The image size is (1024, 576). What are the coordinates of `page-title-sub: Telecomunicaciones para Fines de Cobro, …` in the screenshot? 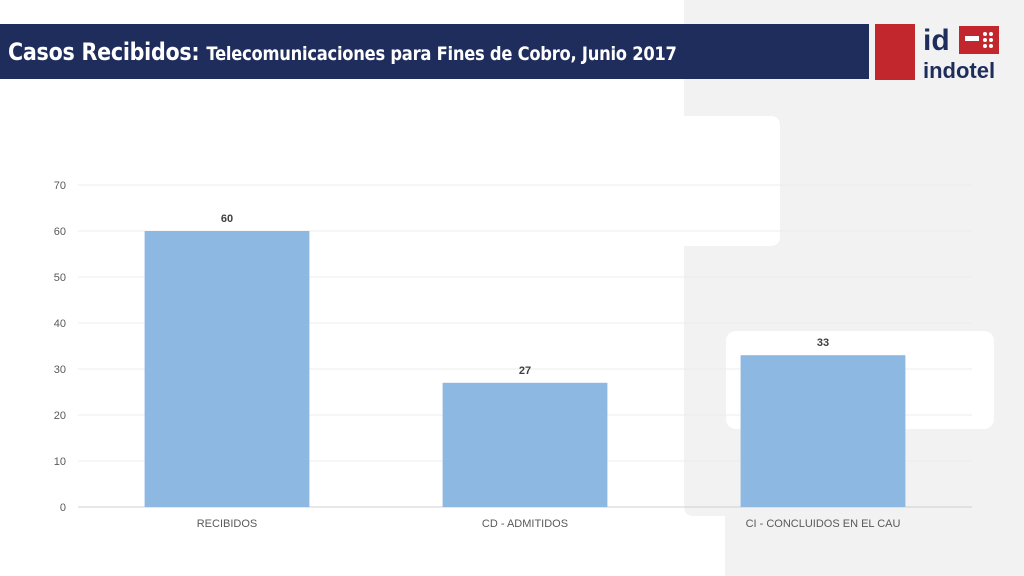 It's located at (441, 53).